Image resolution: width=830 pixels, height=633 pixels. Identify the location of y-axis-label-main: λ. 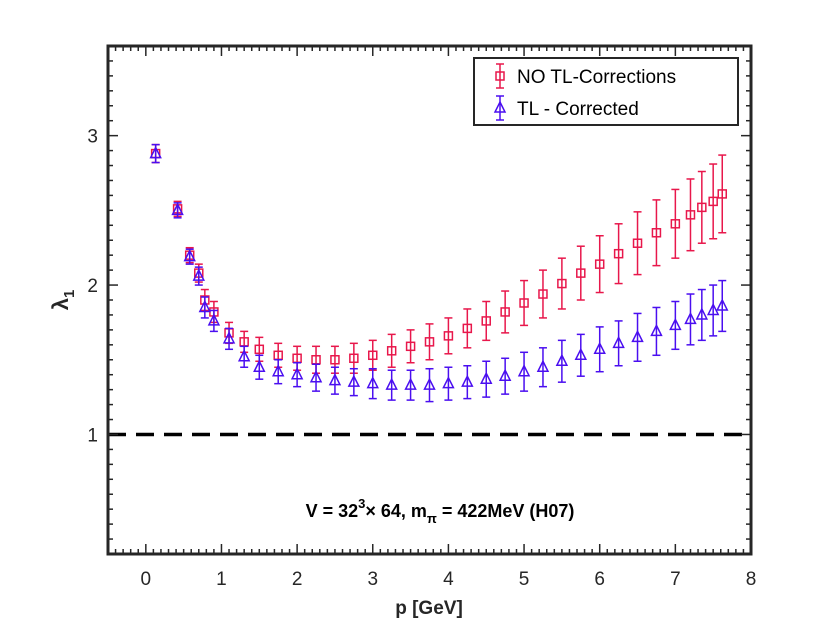
(60, 304).